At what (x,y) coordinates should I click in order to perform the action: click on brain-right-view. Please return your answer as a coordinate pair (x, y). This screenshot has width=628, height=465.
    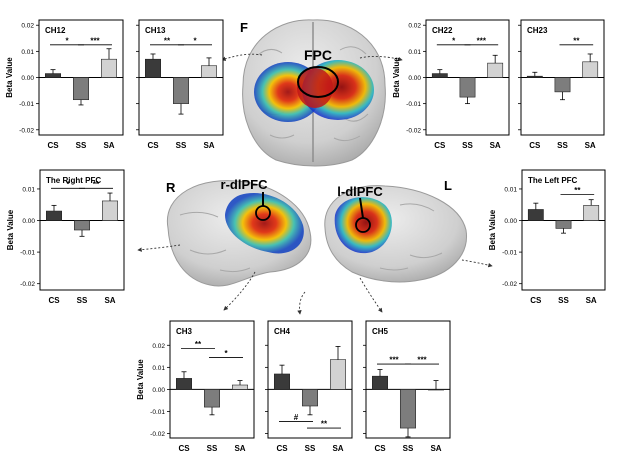
    Looking at the image, I should click on (239, 233).